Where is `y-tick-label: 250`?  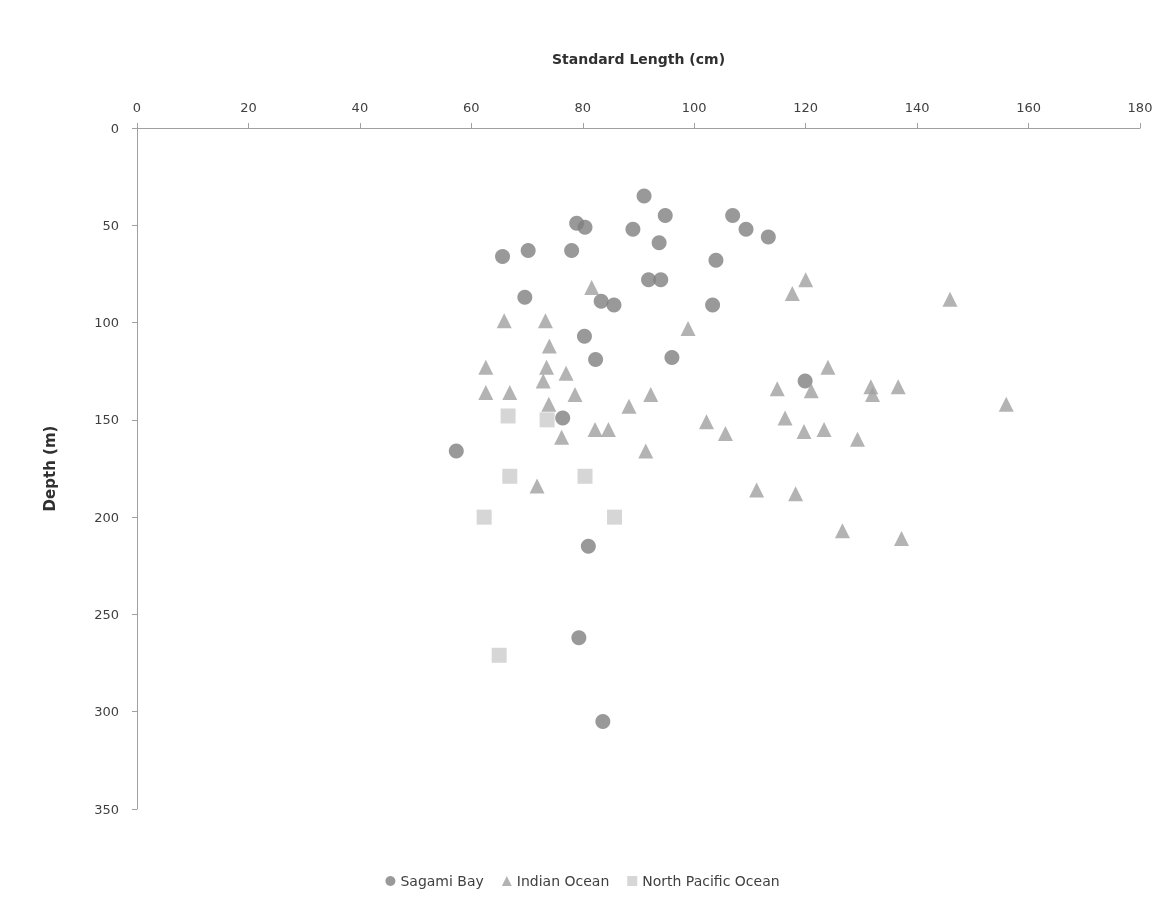 y-tick-label: 250 is located at coordinates (106, 614).